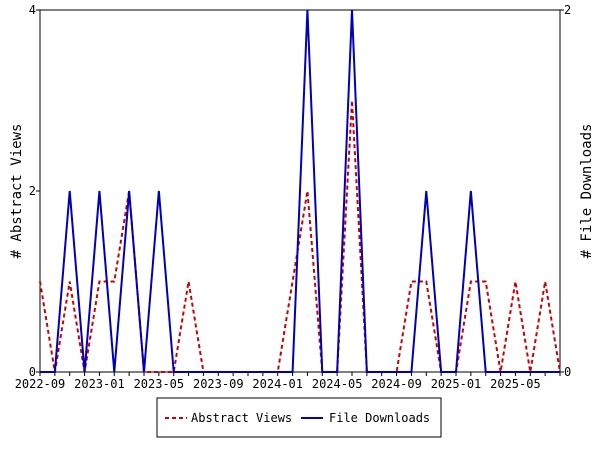 Image resolution: width=600 pixels, height=454 pixels. Describe the element at coordinates (32, 10) in the screenshot. I see `y-tick-label-left: 4` at that location.